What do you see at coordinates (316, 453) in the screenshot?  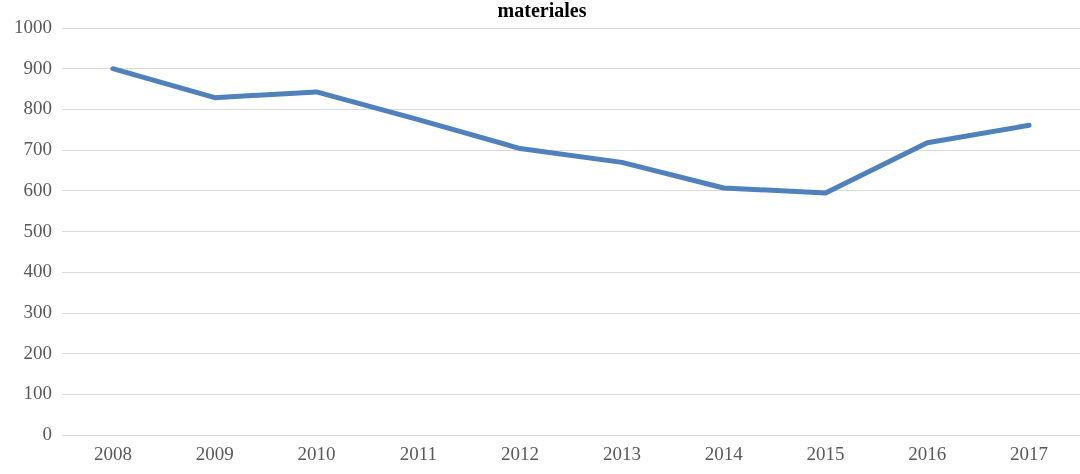 I see `x-tick-label: 2010` at bounding box center [316, 453].